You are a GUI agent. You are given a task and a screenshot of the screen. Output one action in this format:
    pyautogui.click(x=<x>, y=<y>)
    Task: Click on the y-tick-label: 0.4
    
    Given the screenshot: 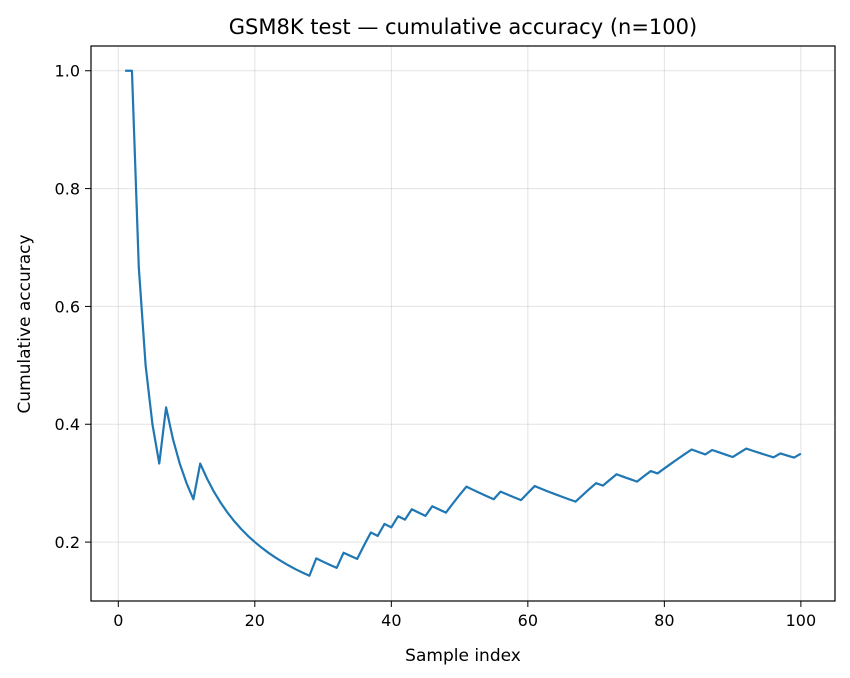 What is the action you would take?
    pyautogui.click(x=67, y=424)
    